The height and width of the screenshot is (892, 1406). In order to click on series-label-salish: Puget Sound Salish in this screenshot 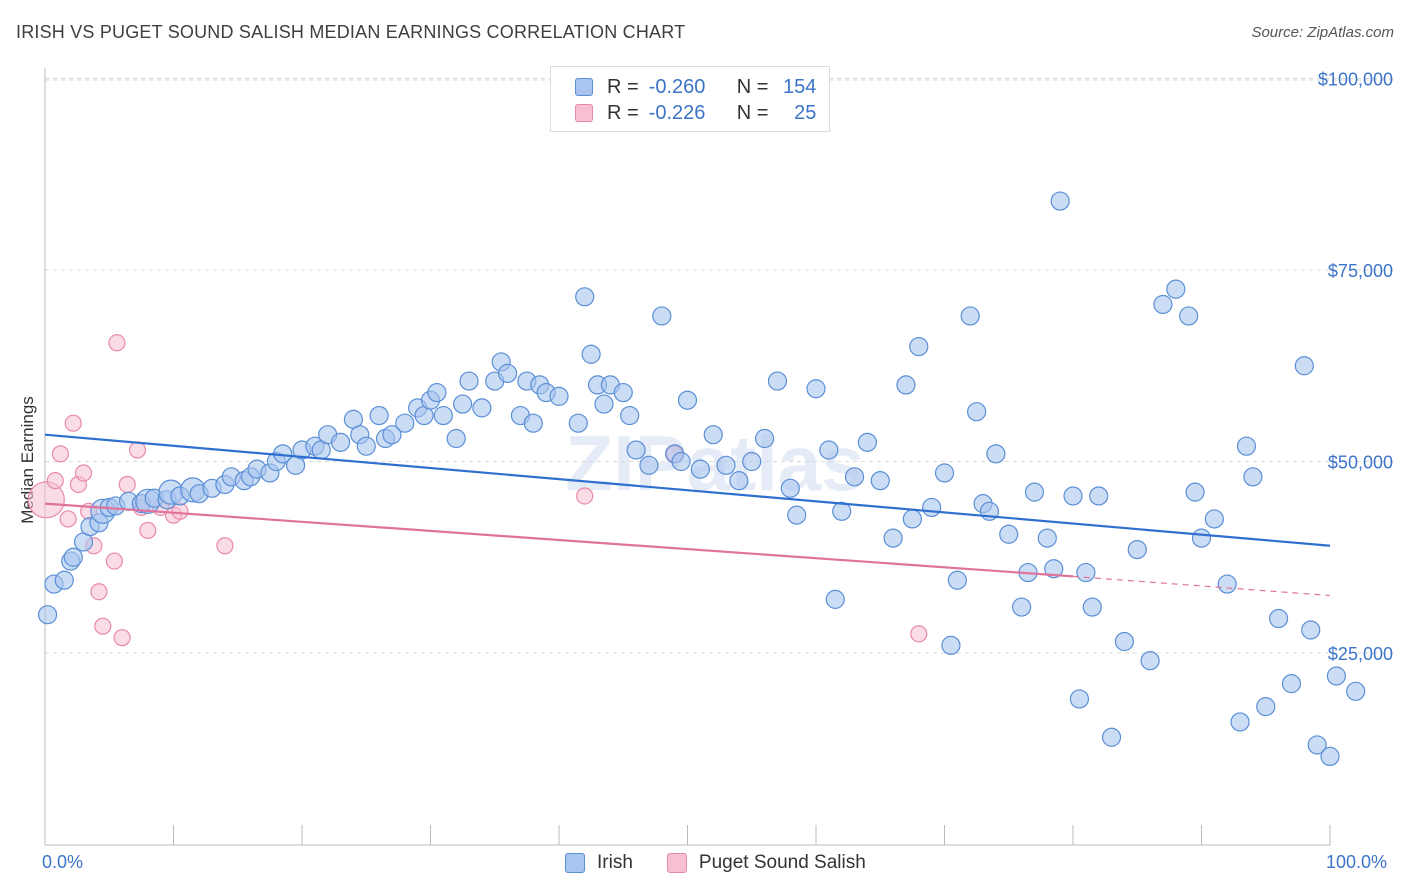, I will do `click(782, 862)`.